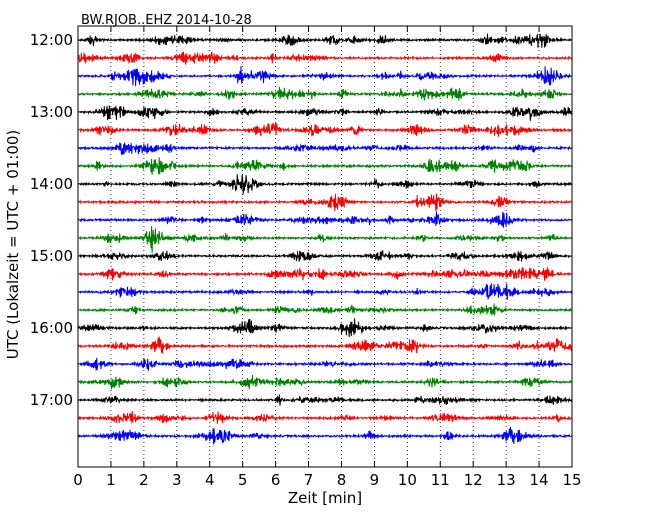 The width and height of the screenshot is (650, 520). I want to click on chart-title: BW.RJOB..EHZ 2014-10-28, so click(166, 20).